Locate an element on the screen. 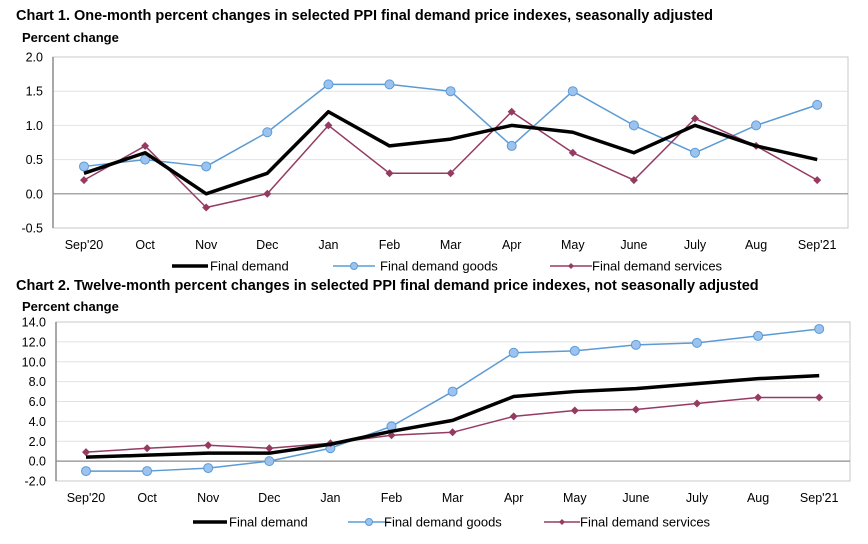  chart1-series-final-demand is located at coordinates (450, 152).